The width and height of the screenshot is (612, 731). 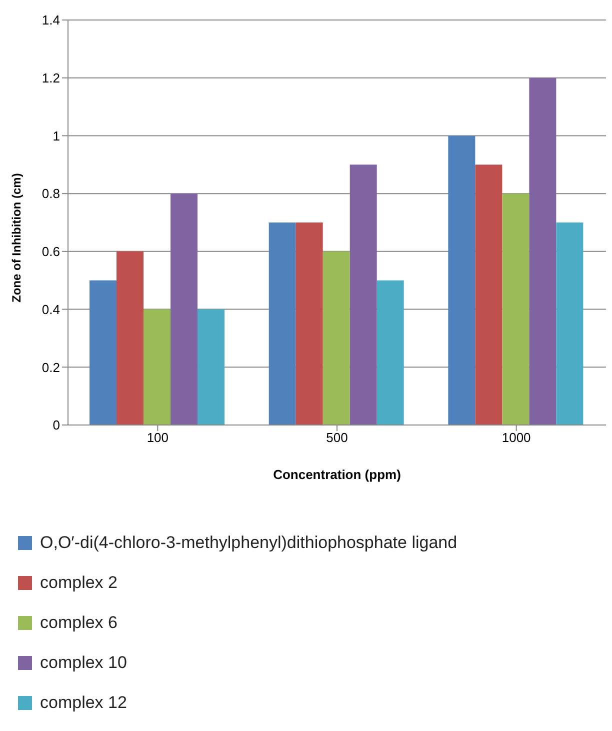 What do you see at coordinates (83, 663) in the screenshot?
I see `legend-label: complex 10` at bounding box center [83, 663].